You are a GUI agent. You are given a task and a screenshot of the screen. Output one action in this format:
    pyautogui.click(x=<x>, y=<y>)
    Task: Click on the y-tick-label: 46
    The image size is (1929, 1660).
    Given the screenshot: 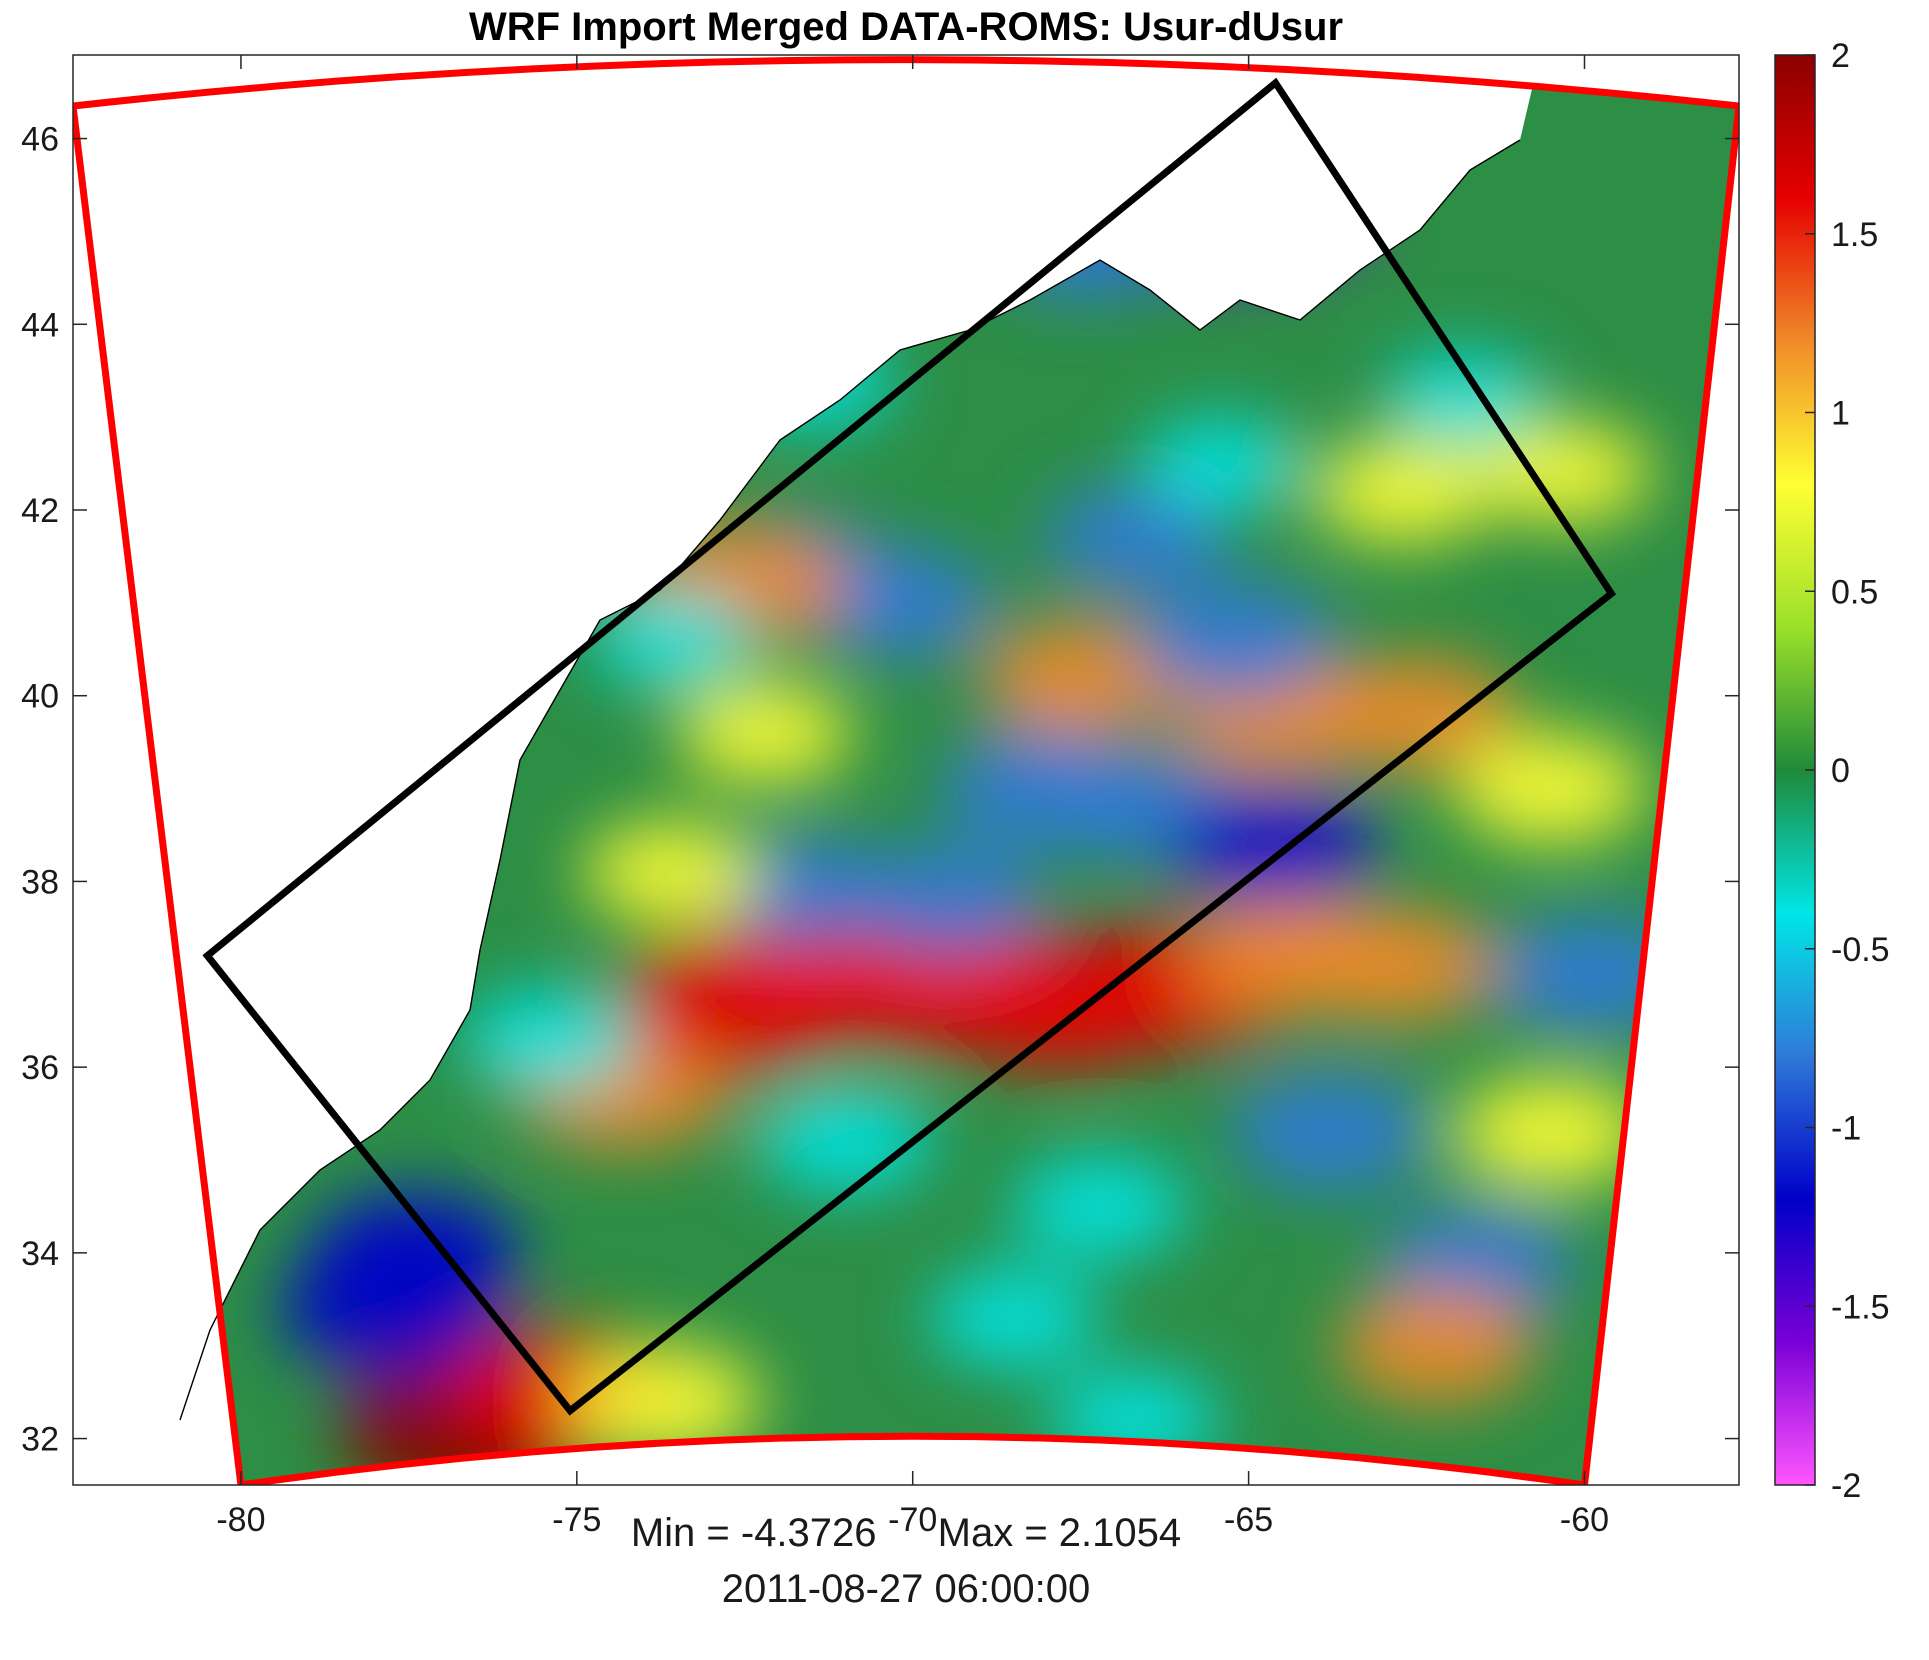 What is the action you would take?
    pyautogui.click(x=40, y=140)
    